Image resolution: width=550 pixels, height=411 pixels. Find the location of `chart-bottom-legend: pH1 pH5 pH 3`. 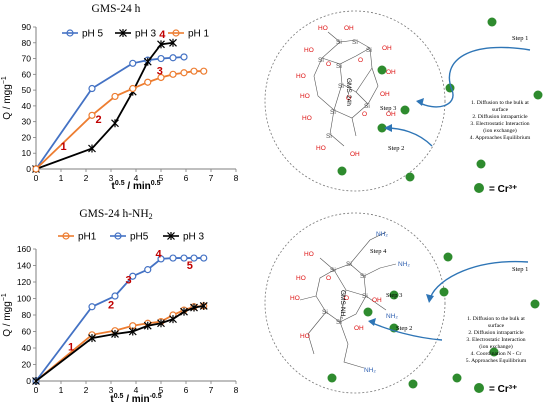

chart-bottom-legend: pH1 pH5 pH 3 is located at coordinates (131, 237).